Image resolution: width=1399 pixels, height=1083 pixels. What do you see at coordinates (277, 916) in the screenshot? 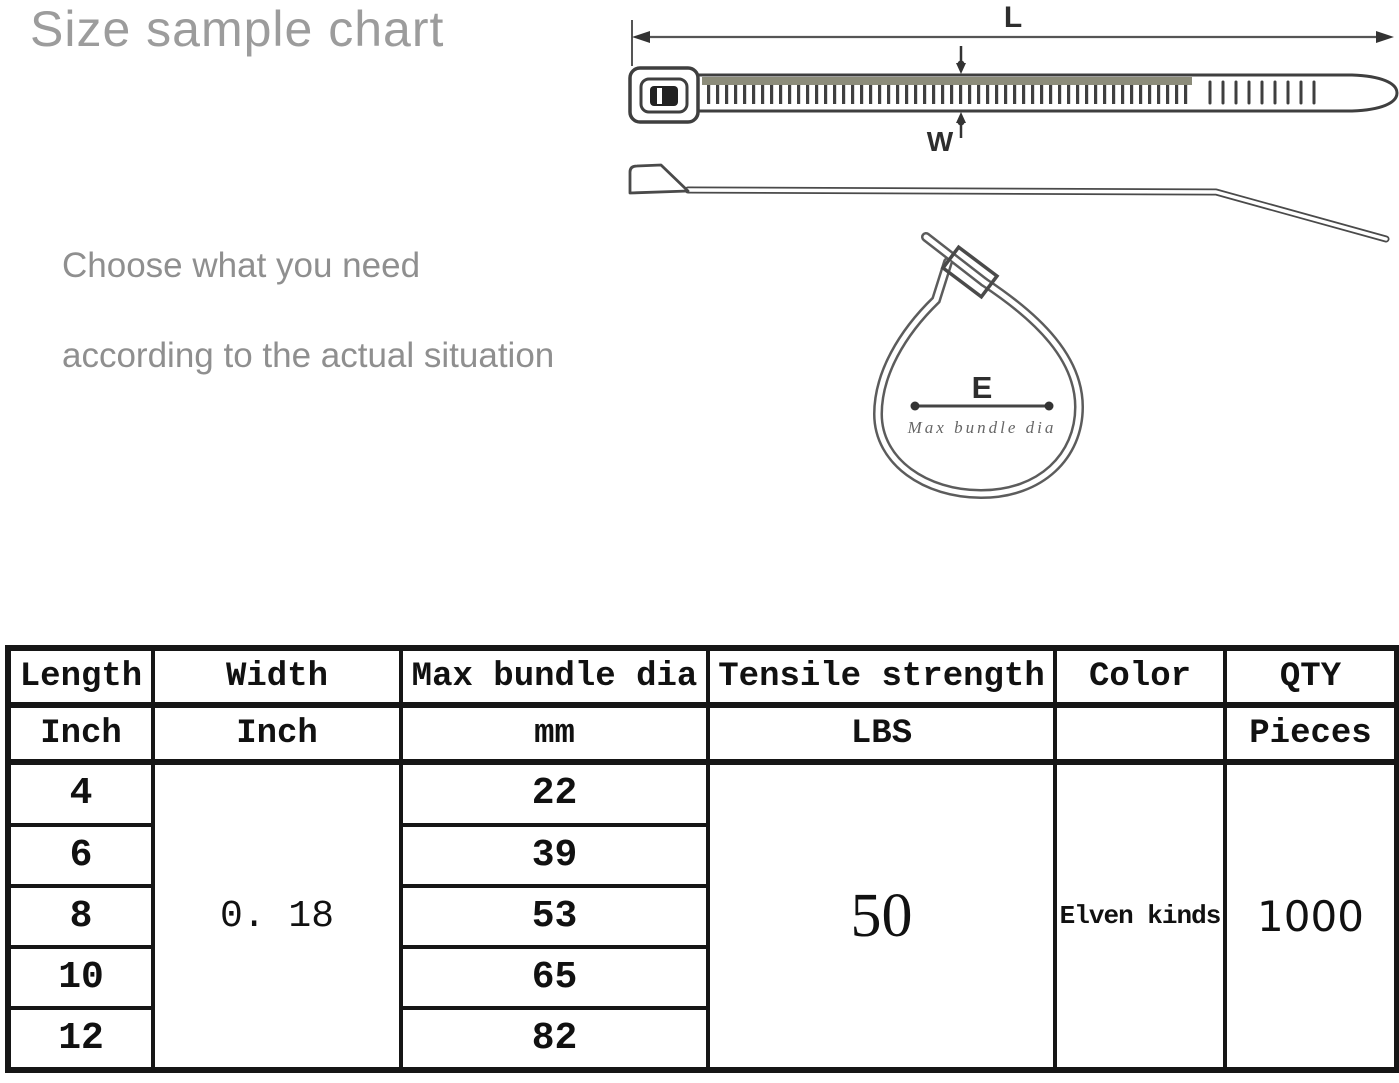
I see `width-value-cell: 0. 18` at bounding box center [277, 916].